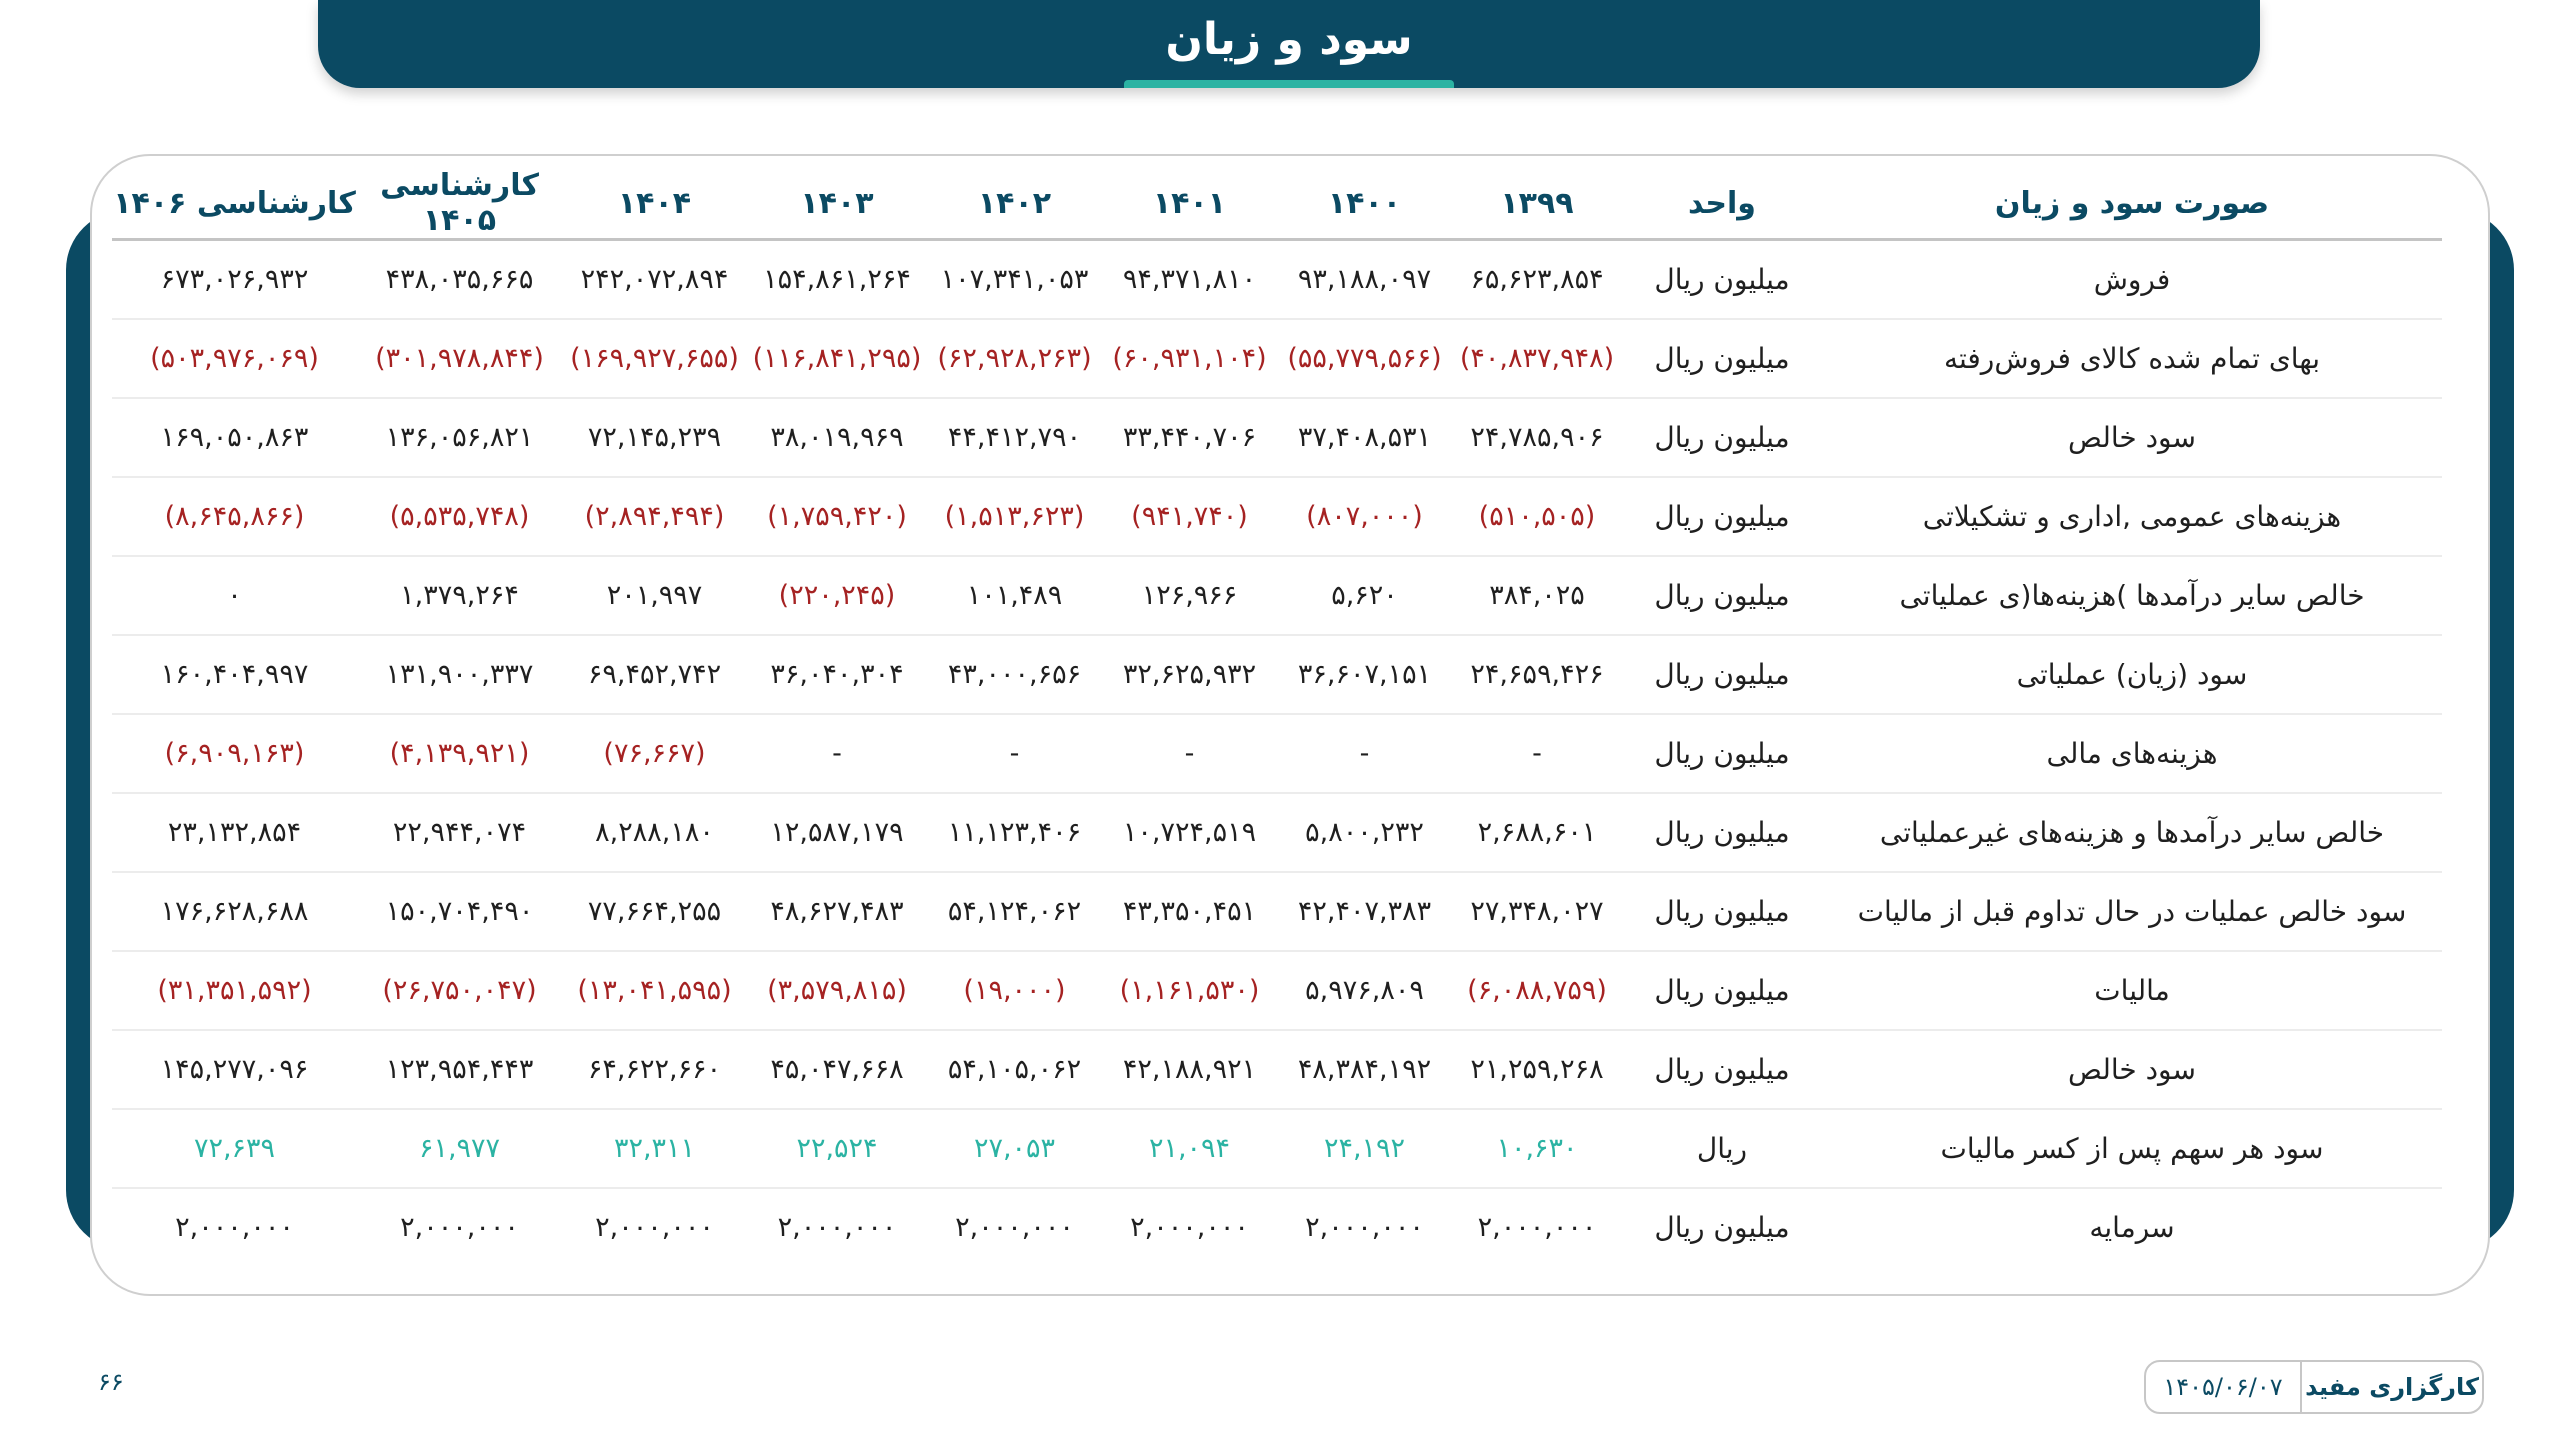 The height and width of the screenshot is (1440, 2560). Describe the element at coordinates (2132, 359) in the screenshot. I see `row-label: بهای تمام شده کالای فروش‌رفته` at that location.